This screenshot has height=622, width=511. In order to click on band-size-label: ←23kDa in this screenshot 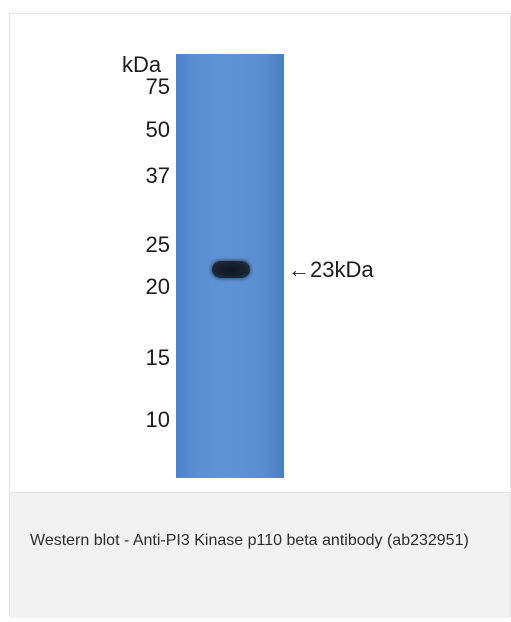, I will do `click(331, 269)`.